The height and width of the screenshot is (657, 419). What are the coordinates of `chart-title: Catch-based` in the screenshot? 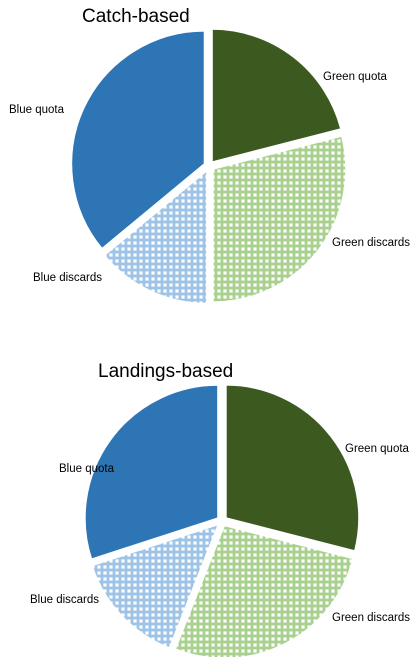 It's located at (136, 16).